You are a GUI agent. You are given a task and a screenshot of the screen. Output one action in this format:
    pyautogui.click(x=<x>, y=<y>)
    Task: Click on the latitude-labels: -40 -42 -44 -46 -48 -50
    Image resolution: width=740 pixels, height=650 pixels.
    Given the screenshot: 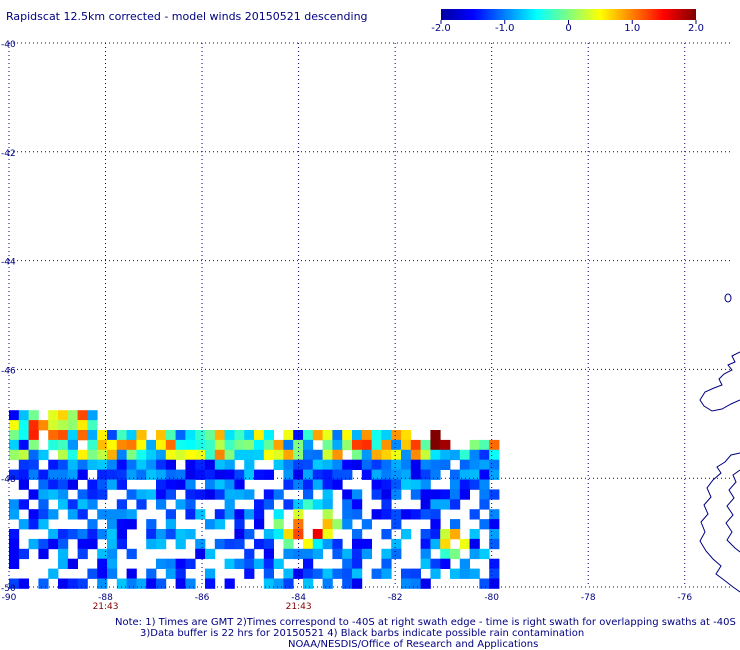 What is the action you would take?
    pyautogui.click(x=8, y=317)
    